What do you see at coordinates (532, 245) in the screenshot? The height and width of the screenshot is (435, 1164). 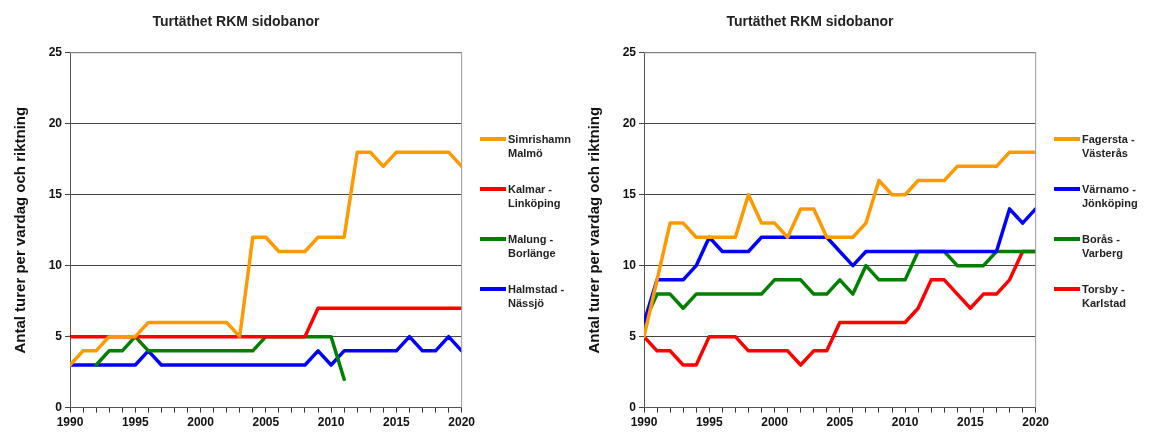 I see `legend-label: Malung - Borlänge` at bounding box center [532, 245].